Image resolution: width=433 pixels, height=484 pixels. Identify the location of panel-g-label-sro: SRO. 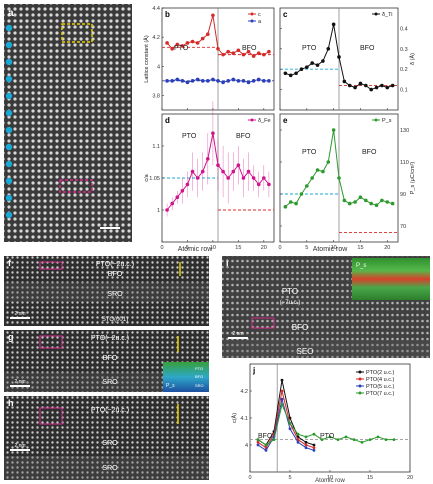
(110, 382).